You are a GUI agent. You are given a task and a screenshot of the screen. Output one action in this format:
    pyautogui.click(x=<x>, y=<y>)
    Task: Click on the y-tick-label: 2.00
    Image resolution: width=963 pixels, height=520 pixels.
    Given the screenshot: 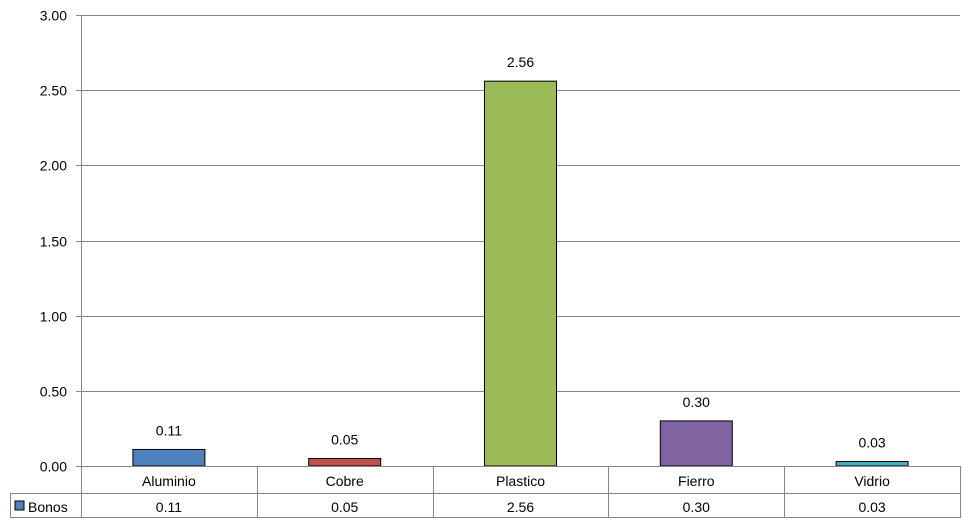 What is the action you would take?
    pyautogui.click(x=53, y=166)
    